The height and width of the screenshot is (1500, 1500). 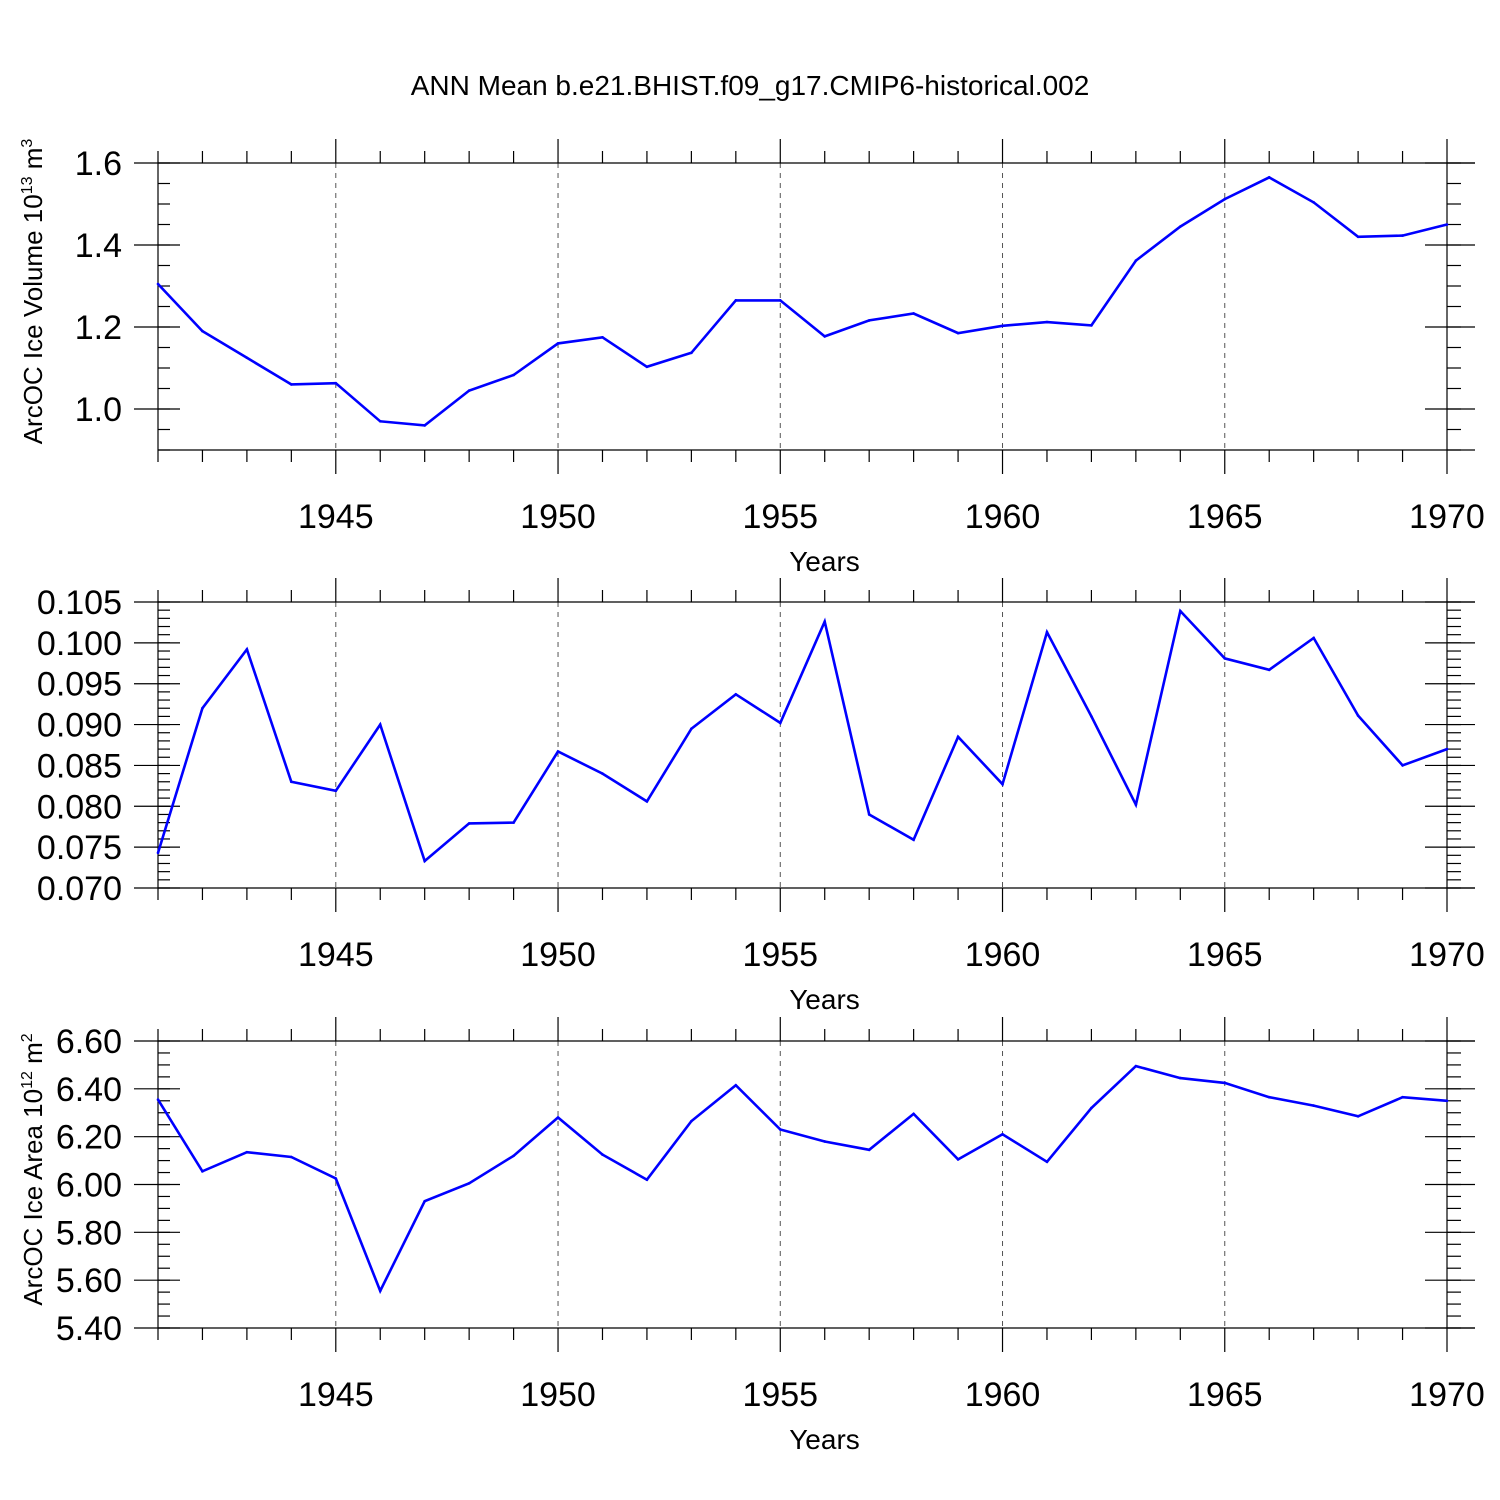 I want to click on y-tick-label: 0.070, so click(x=79, y=889).